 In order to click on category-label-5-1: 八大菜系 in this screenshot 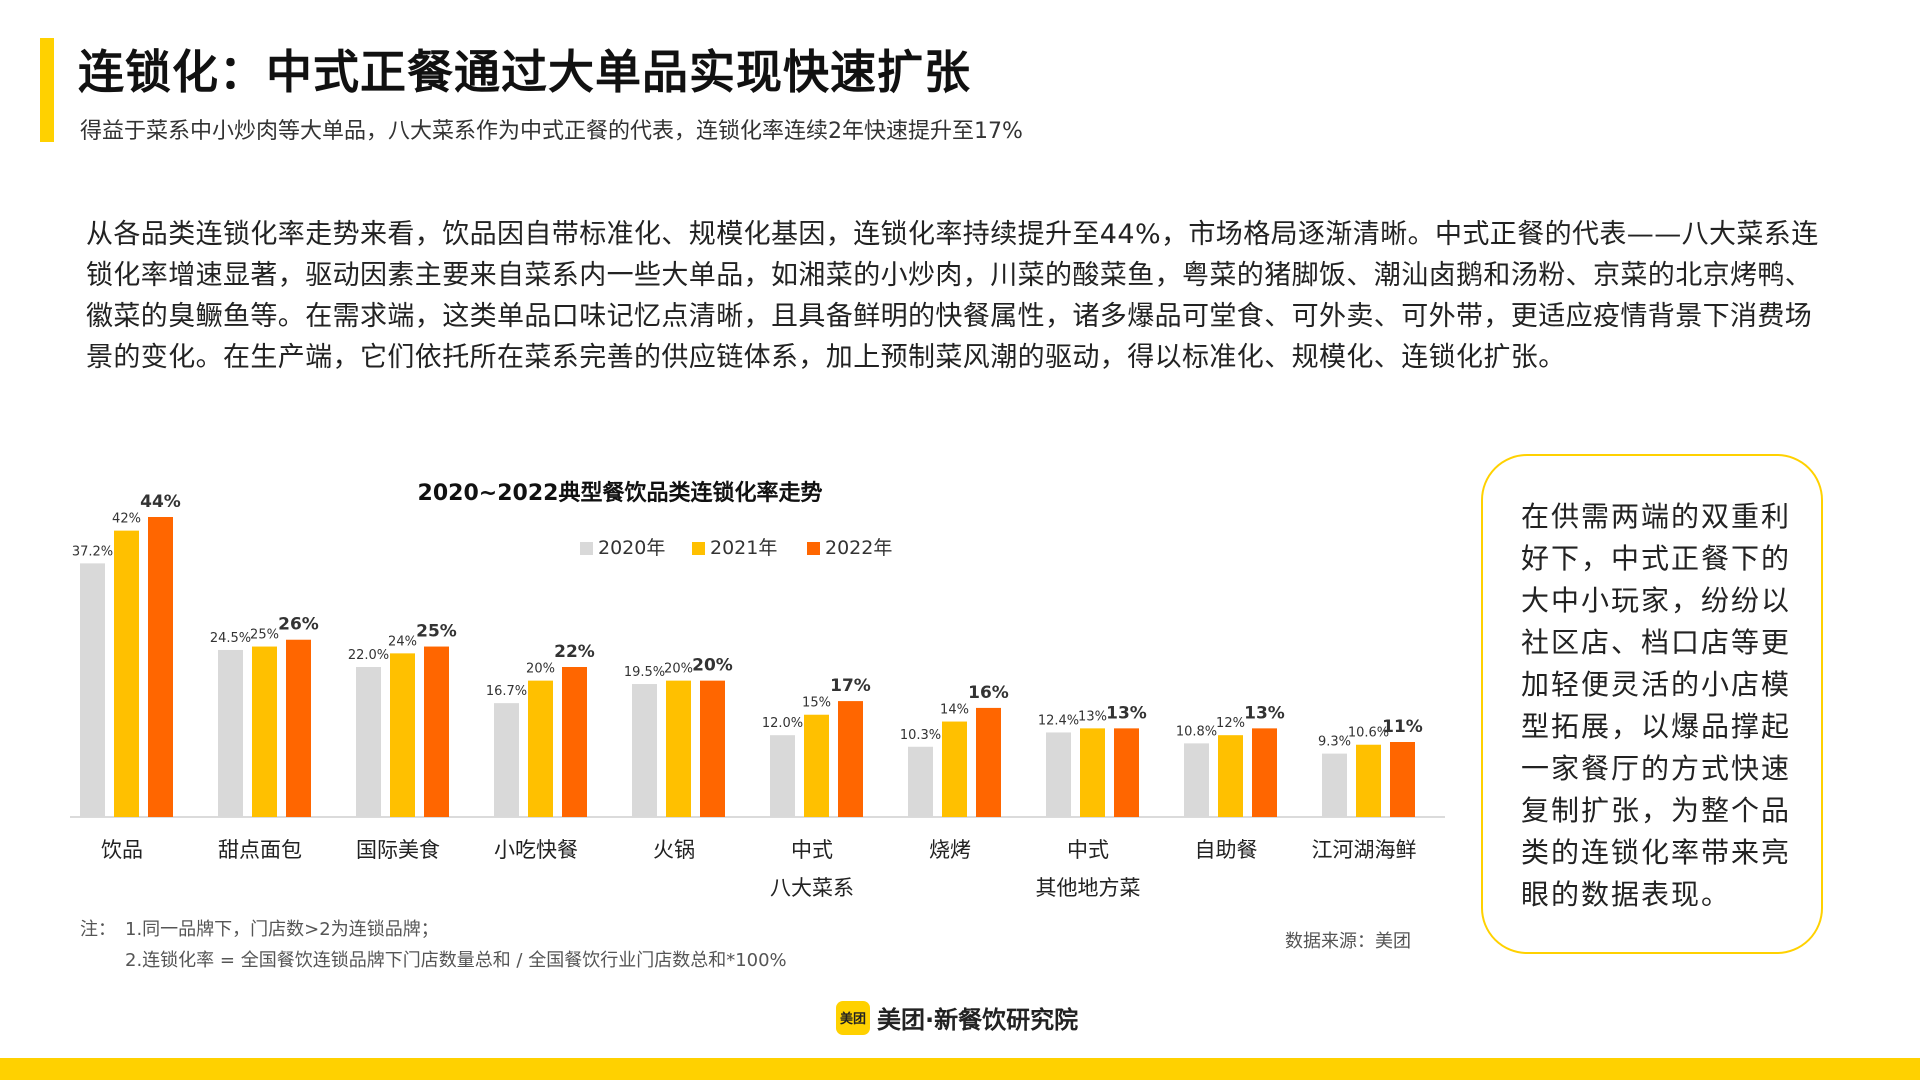, I will do `click(812, 888)`.